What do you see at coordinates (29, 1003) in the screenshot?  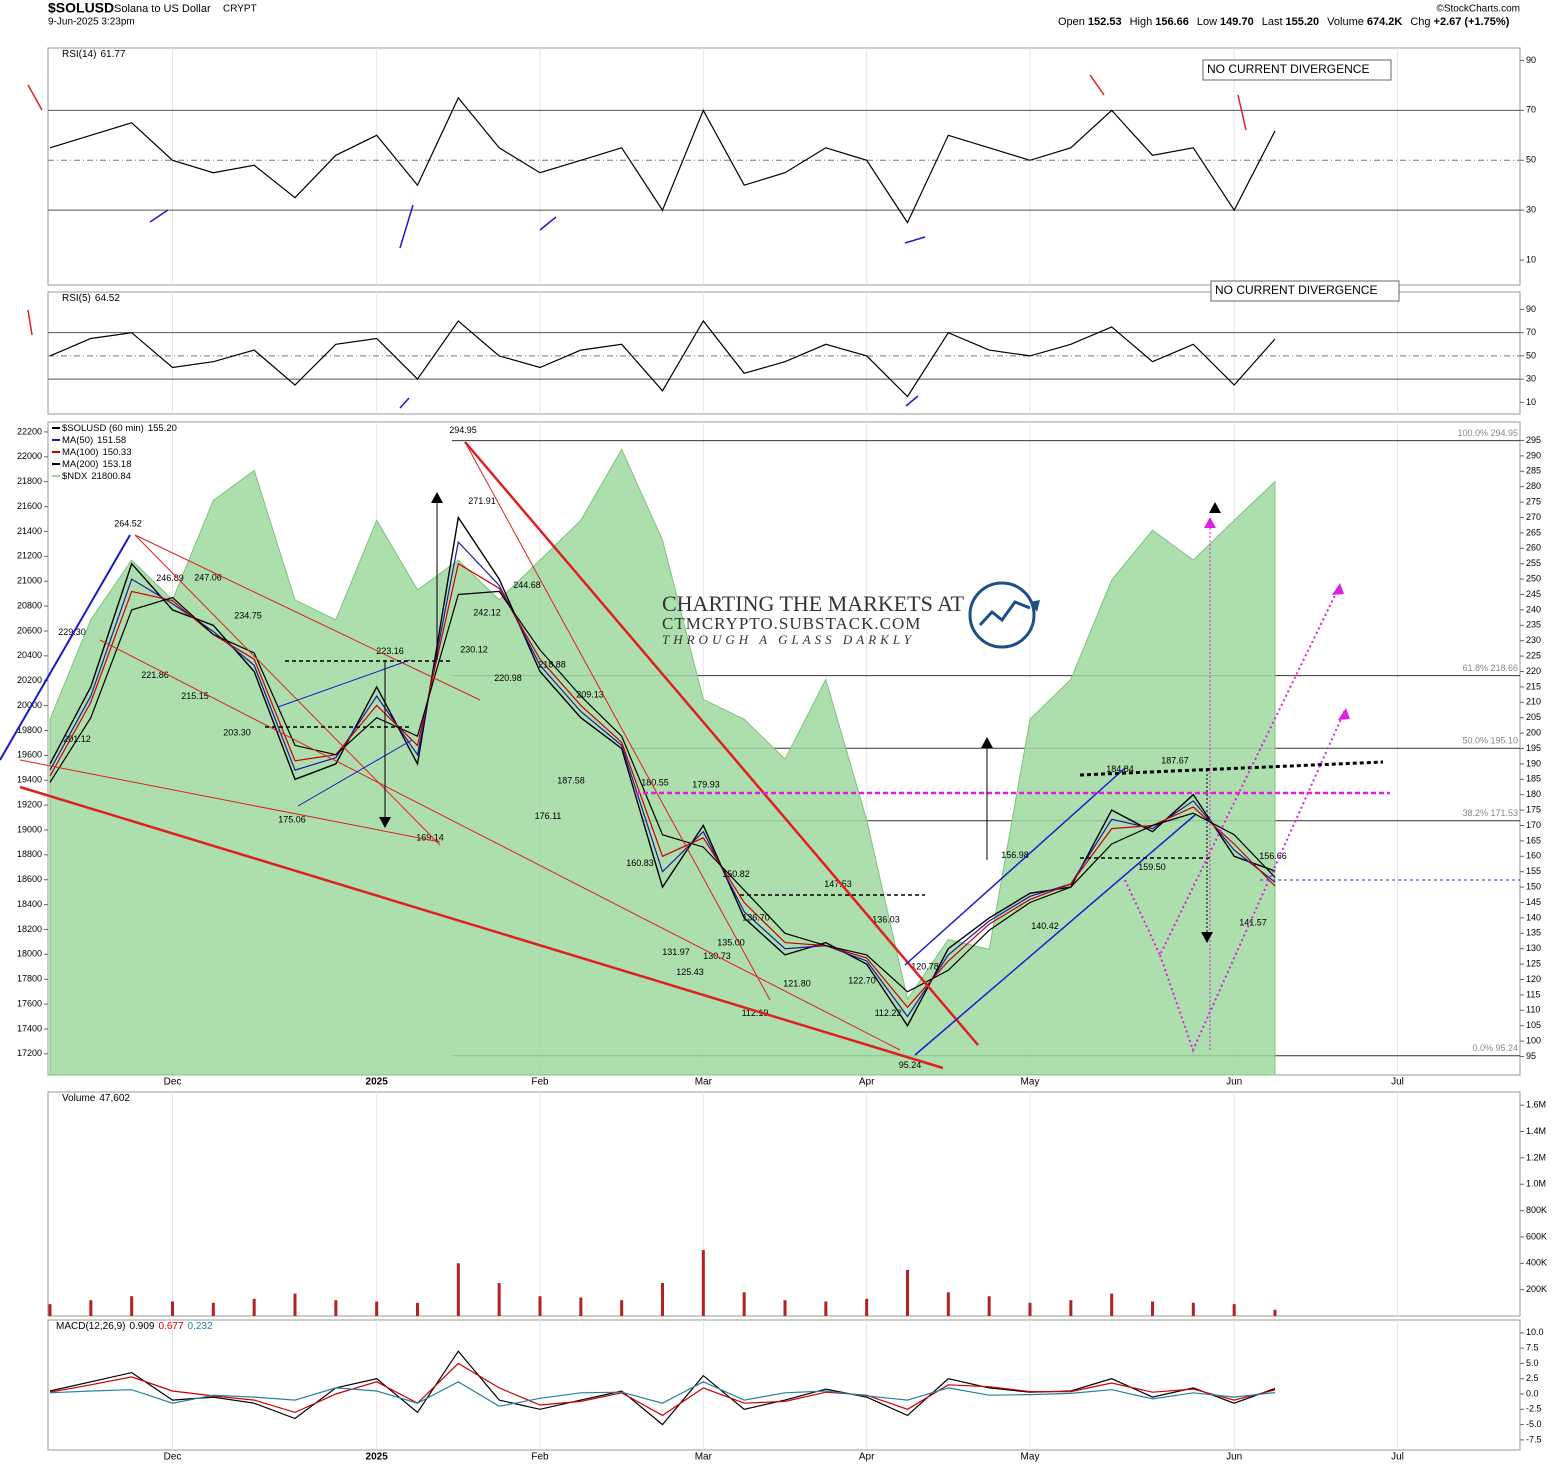 I see `y2-tick-label: 17600` at bounding box center [29, 1003].